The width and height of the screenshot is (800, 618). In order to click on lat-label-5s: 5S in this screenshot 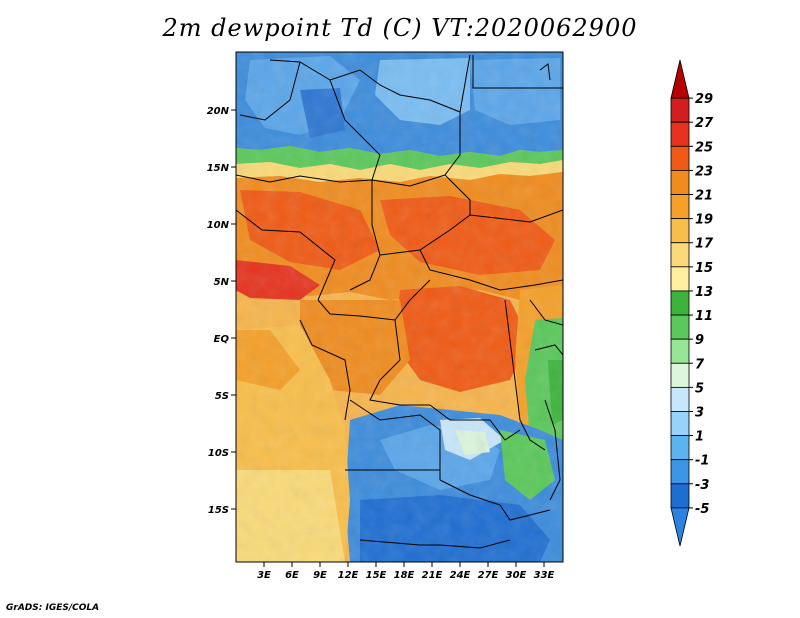, I will do `click(222, 396)`.